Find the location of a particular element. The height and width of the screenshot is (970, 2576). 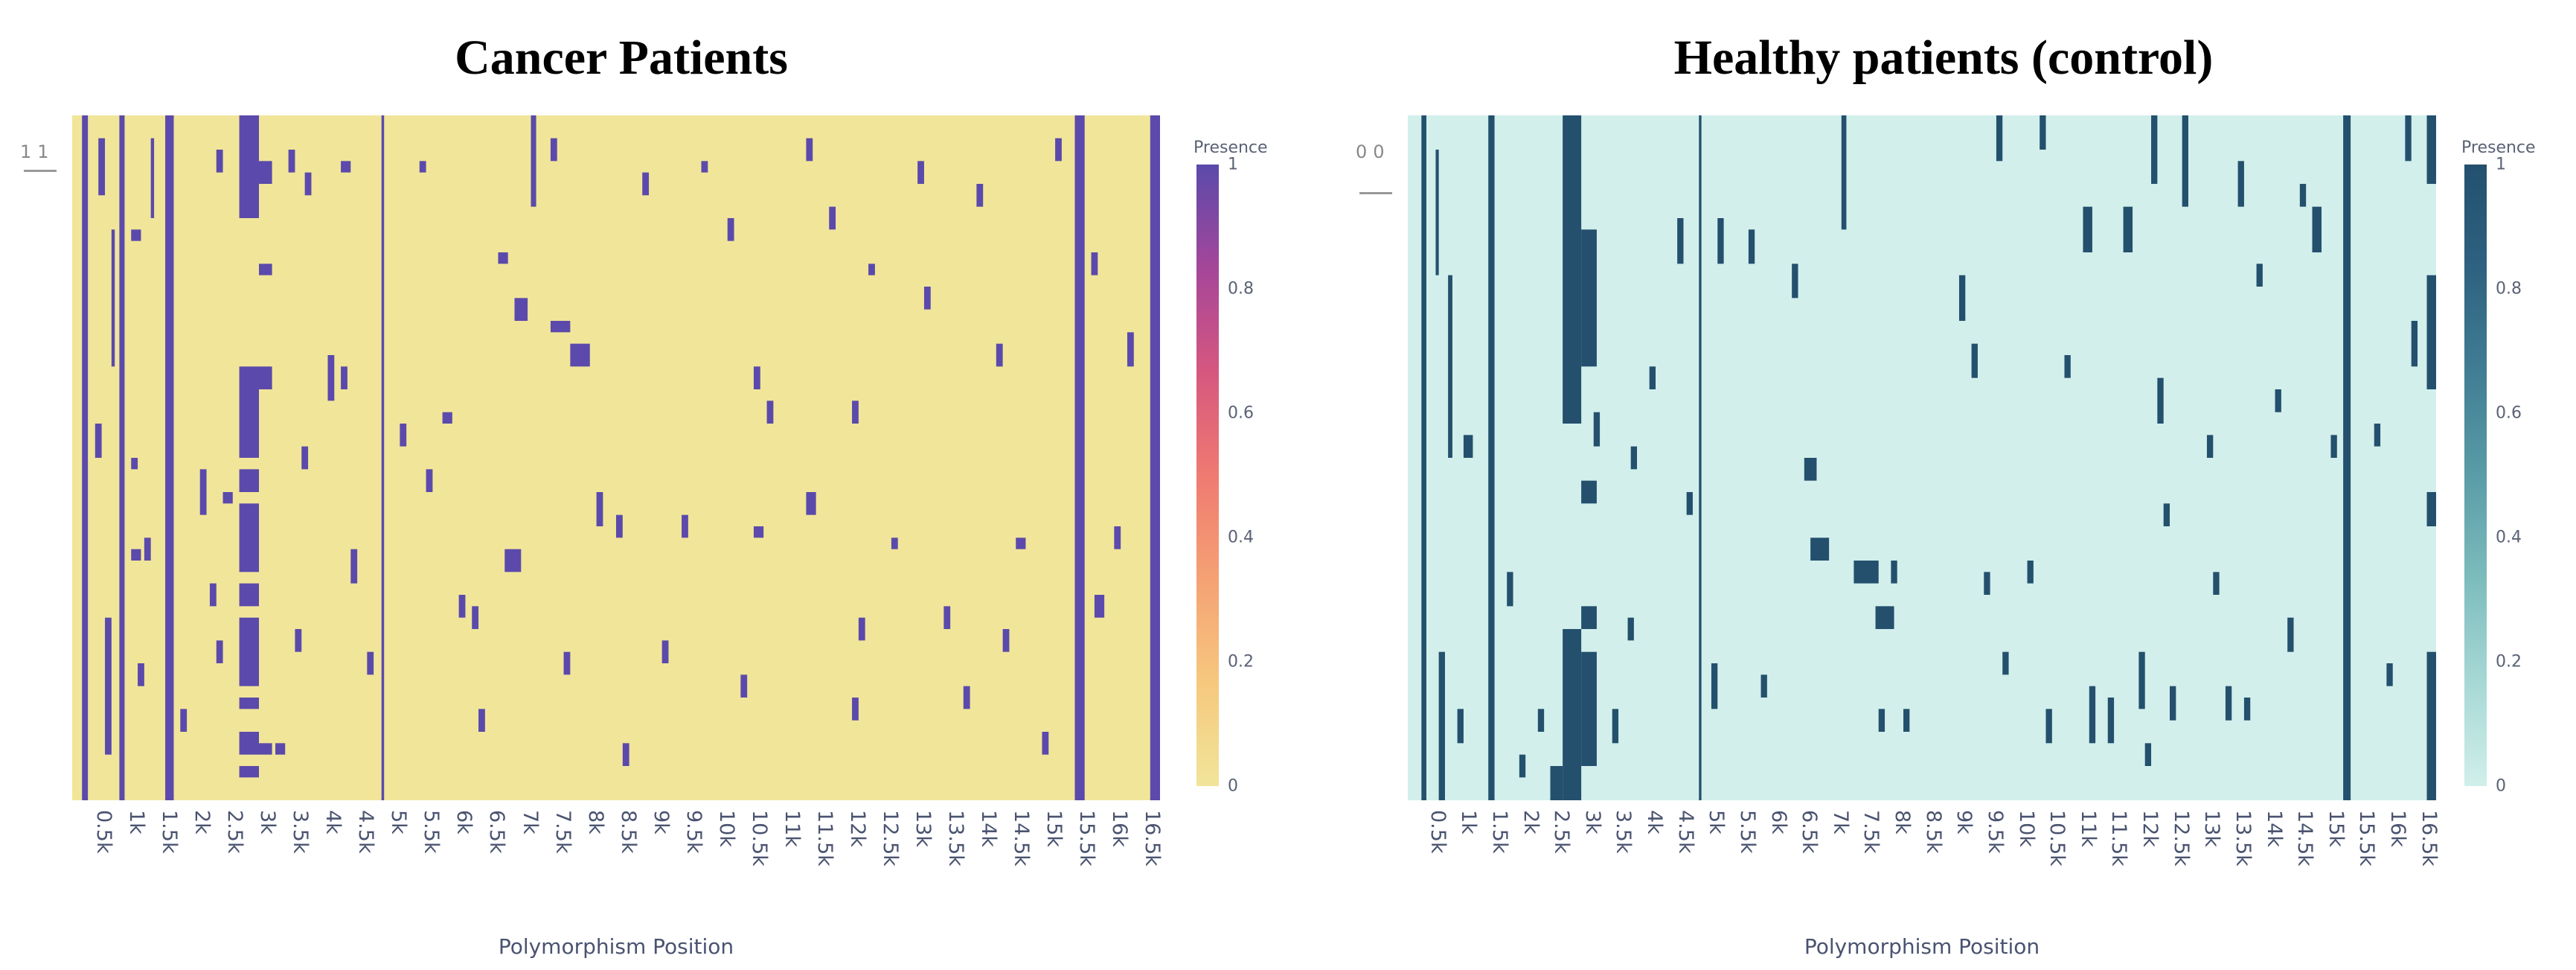

colorbar-tick-label: 0.8 is located at coordinates (2509, 289).